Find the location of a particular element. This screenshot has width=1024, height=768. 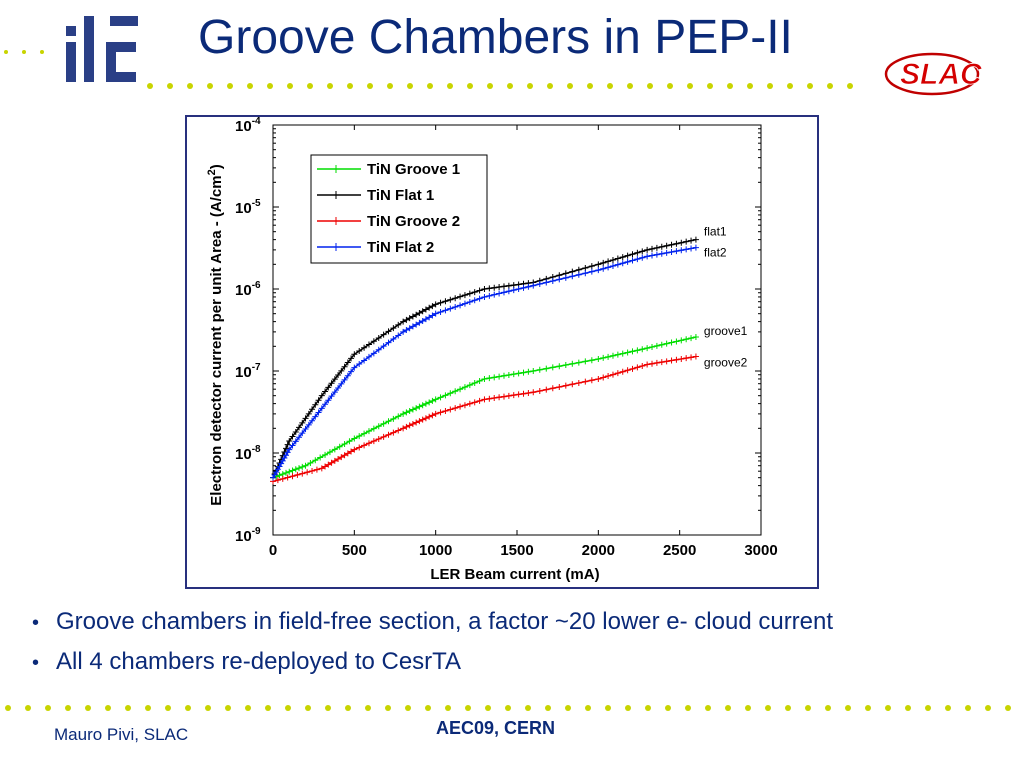

legend-box is located at coordinates (399, 209).